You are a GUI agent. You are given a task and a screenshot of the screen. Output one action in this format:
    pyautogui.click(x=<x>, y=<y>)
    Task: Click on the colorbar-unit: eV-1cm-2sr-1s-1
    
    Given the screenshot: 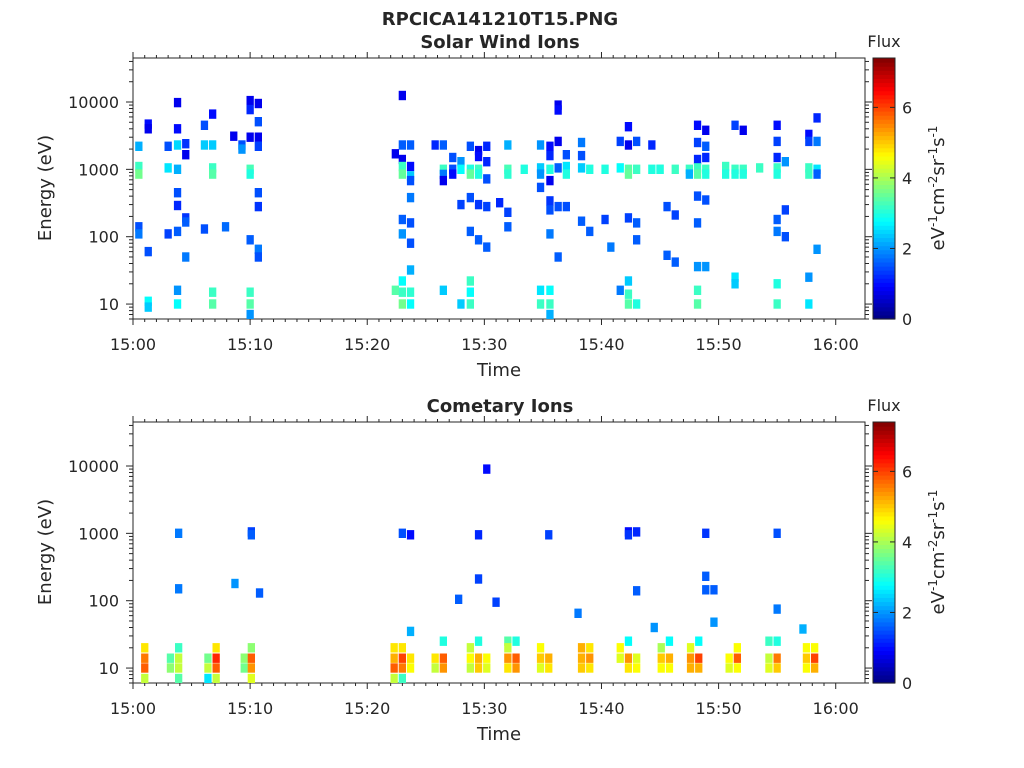 What is the action you would take?
    pyautogui.click(x=937, y=188)
    